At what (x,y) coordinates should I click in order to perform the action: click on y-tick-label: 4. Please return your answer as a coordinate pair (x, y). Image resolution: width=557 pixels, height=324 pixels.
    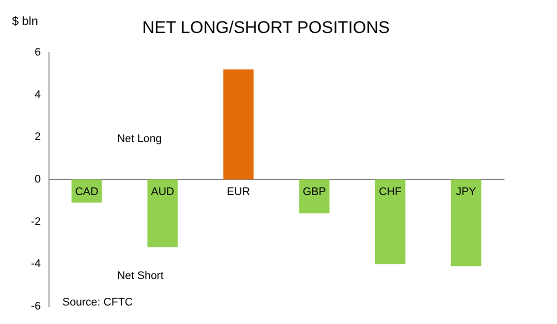
    Looking at the image, I should click on (37, 94).